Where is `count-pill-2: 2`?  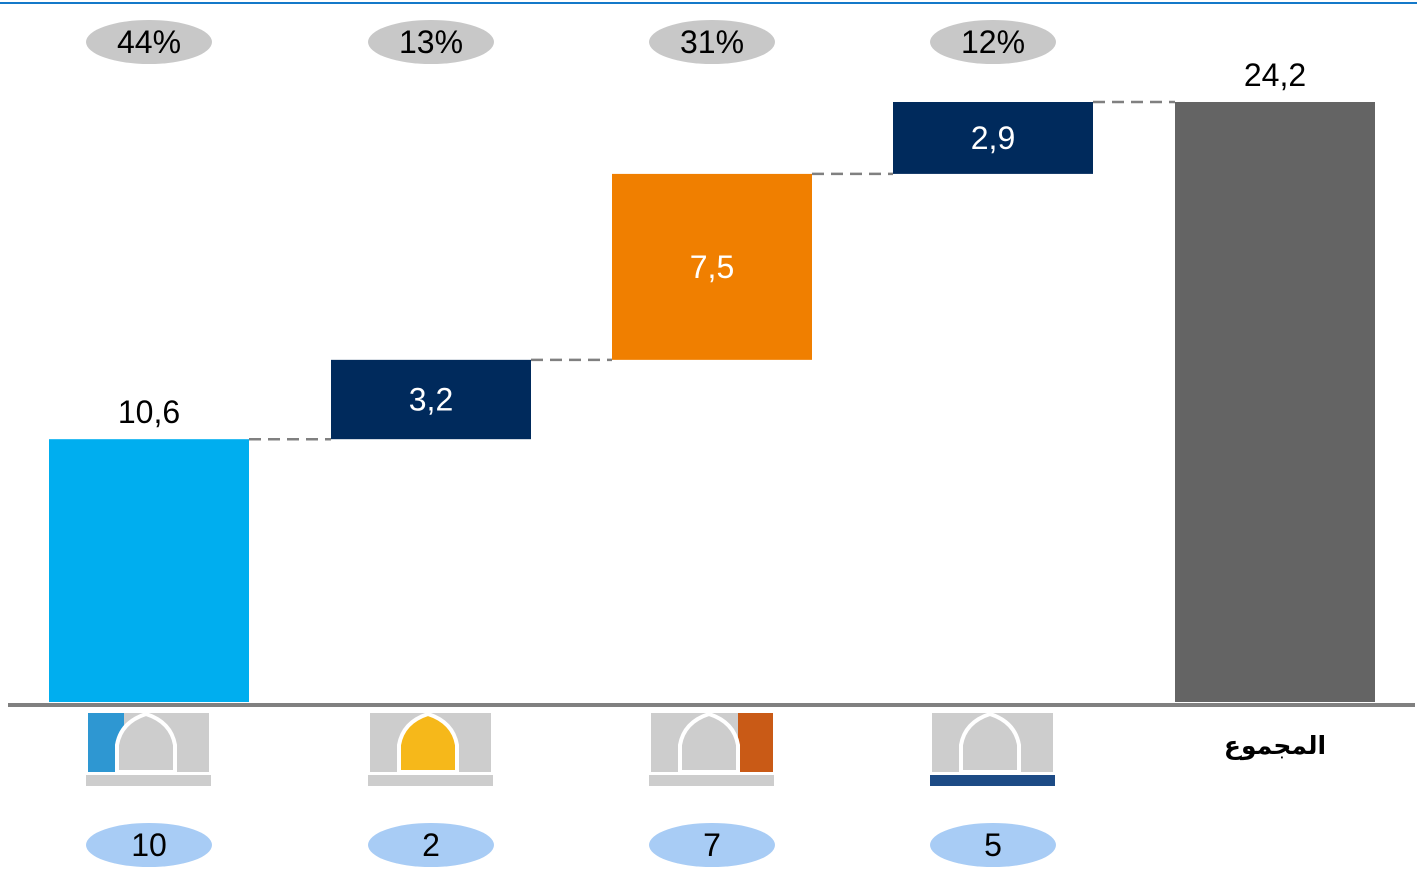 count-pill-2: 2 is located at coordinates (431, 845).